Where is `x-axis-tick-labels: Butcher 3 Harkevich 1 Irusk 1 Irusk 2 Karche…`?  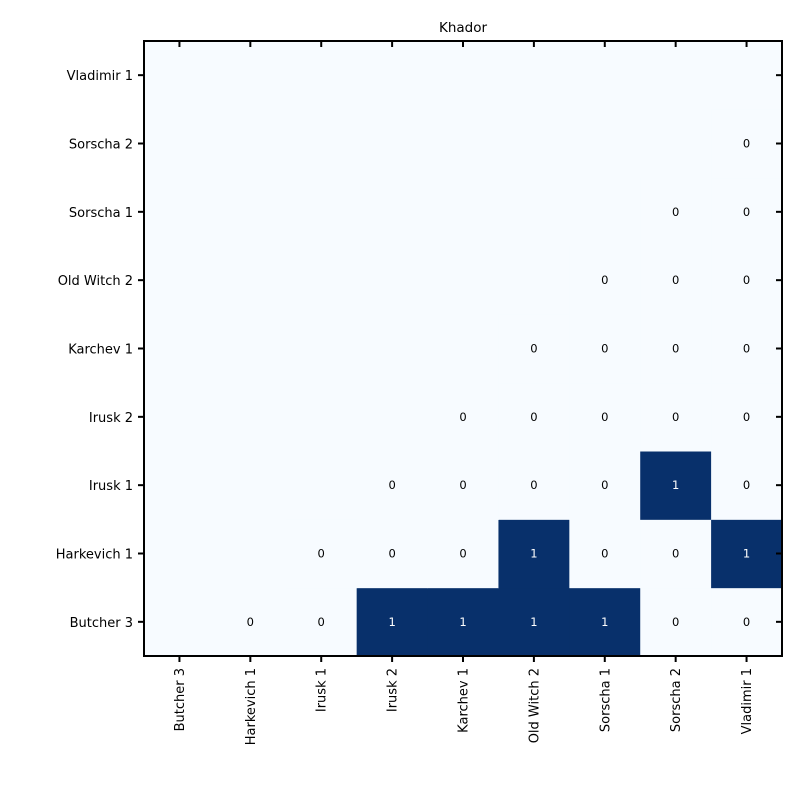
x-axis-tick-labels: Butcher 3 Harkevich 1 Irusk 1 Irusk 2 Karche… is located at coordinates (464, 706).